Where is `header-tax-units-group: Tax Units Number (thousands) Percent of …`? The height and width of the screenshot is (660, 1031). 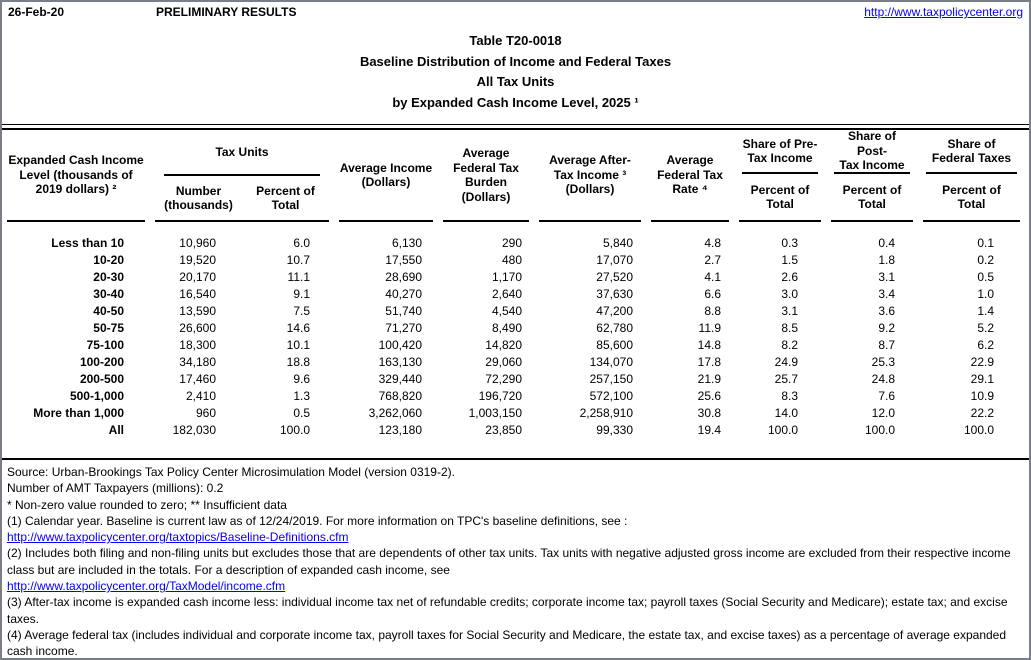
header-tax-units-group: Tax Units Number (thousands) Percent of … is located at coordinates (242, 176).